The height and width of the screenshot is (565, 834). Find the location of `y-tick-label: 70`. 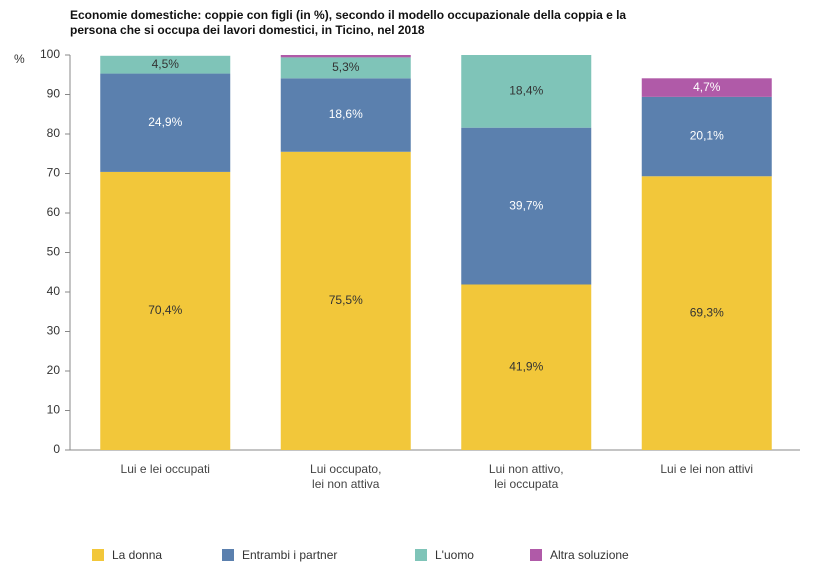

y-tick-label: 70 is located at coordinates (54, 173).